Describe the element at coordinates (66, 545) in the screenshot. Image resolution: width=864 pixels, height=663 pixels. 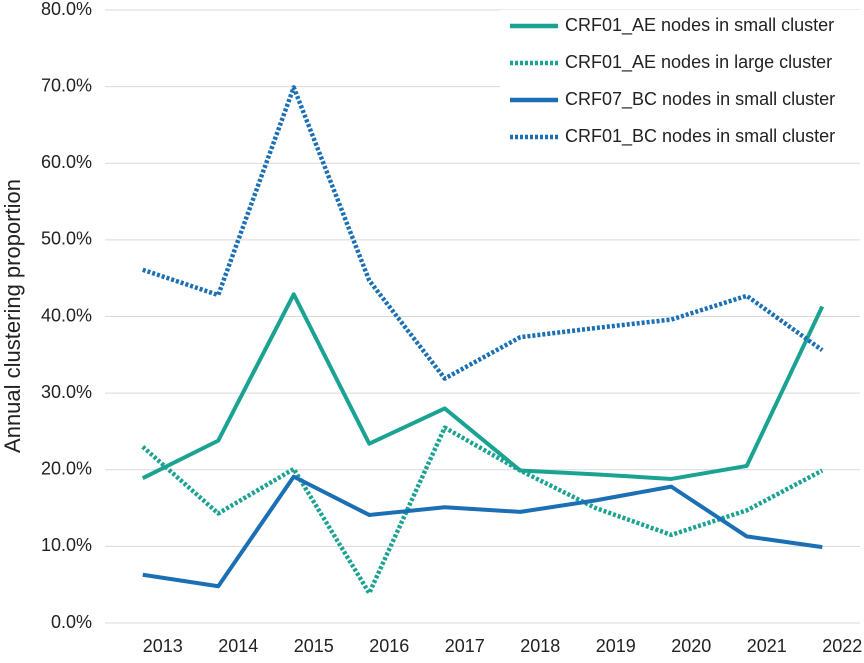
I see `y-tick-label: 10.0%` at that location.